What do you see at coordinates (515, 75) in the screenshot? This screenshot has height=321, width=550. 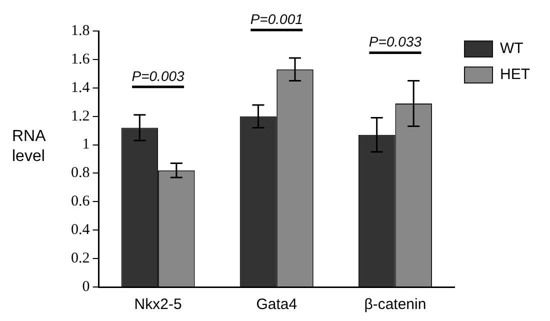 I see `legend-label: HET` at bounding box center [515, 75].